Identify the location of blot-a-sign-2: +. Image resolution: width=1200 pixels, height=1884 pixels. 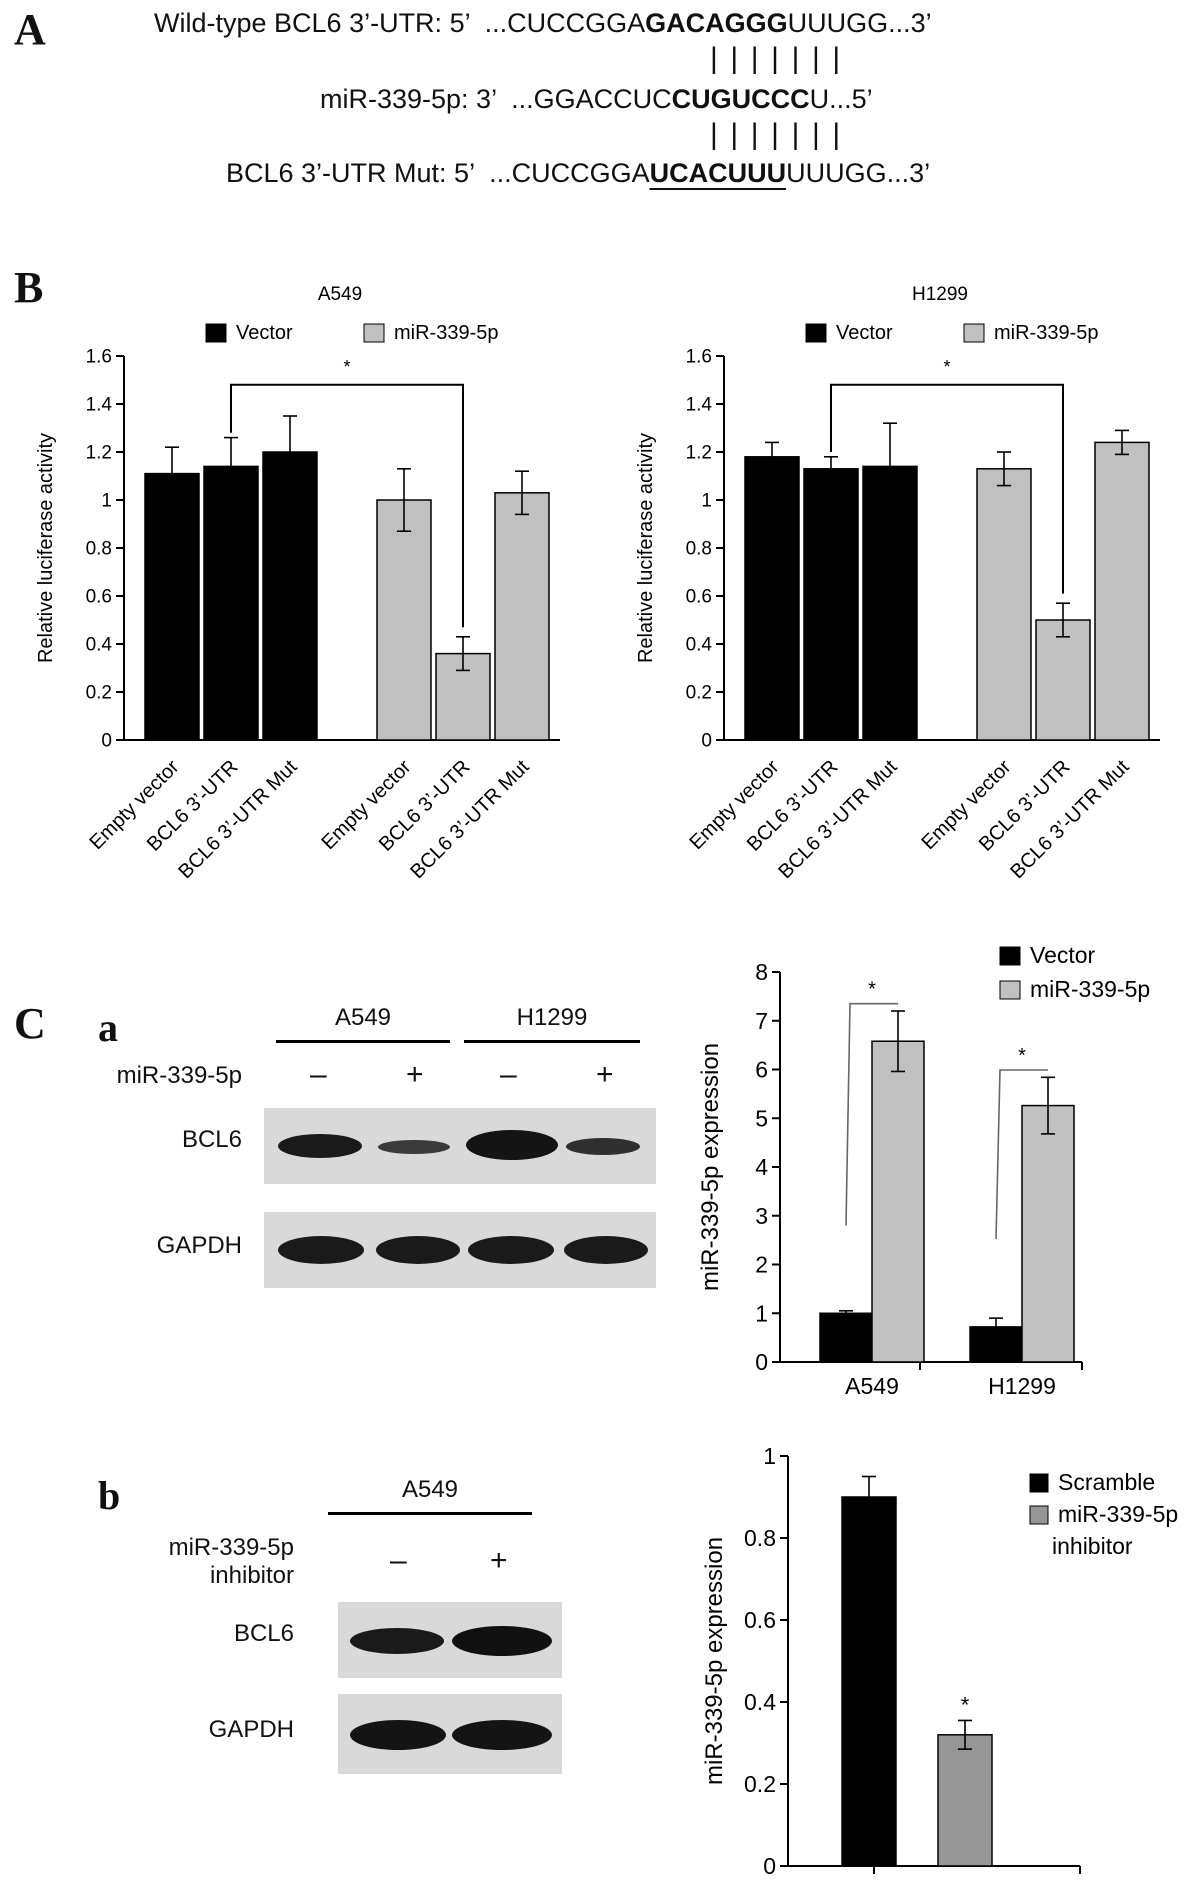
(415, 1074).